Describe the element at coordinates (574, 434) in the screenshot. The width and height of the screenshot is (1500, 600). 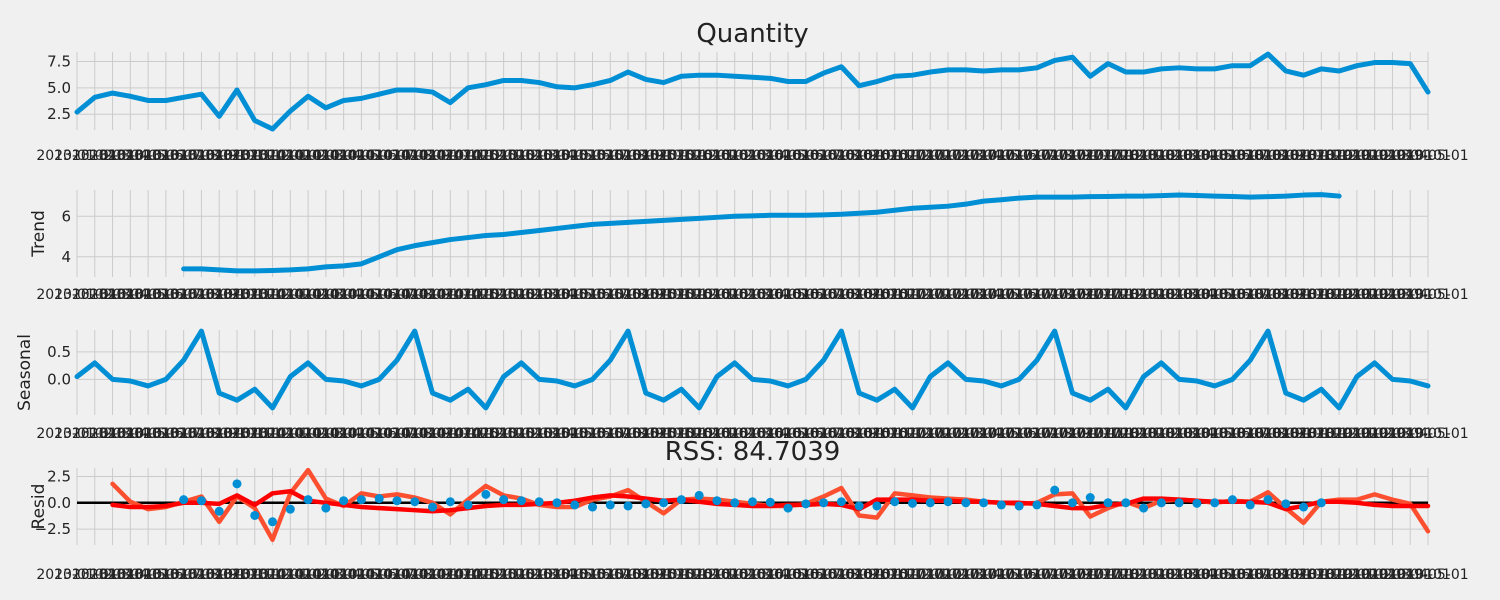
I see `x-tick-label: 2015-05-01` at that location.